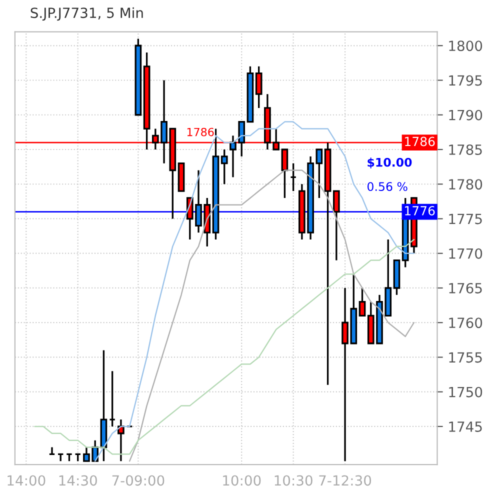 The width and height of the screenshot is (498, 489). What do you see at coordinates (465, 392) in the screenshot?
I see `y-tick-label: 1750` at bounding box center [465, 392].